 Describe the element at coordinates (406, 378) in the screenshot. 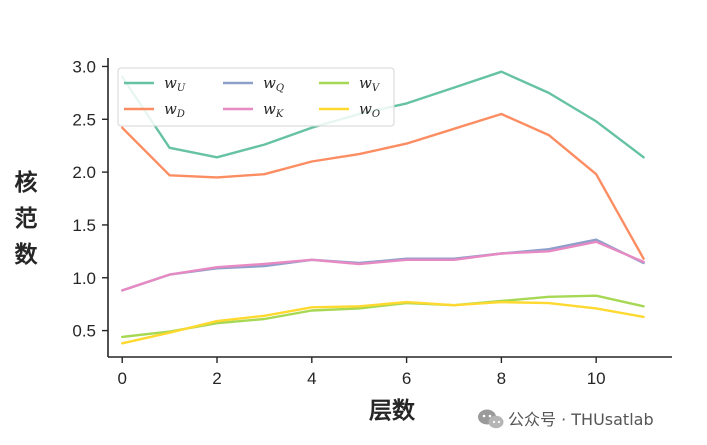

I see `x-tick-label: 6` at that location.